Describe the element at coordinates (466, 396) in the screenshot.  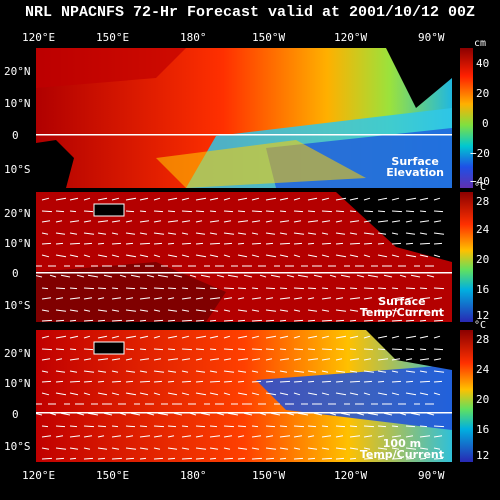
I see `100m-temp-colorbar` at that location.